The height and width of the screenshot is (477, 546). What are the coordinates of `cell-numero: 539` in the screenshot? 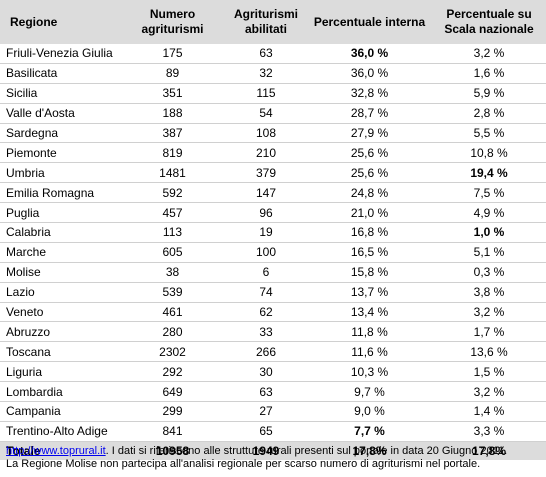 It's located at (172, 292).